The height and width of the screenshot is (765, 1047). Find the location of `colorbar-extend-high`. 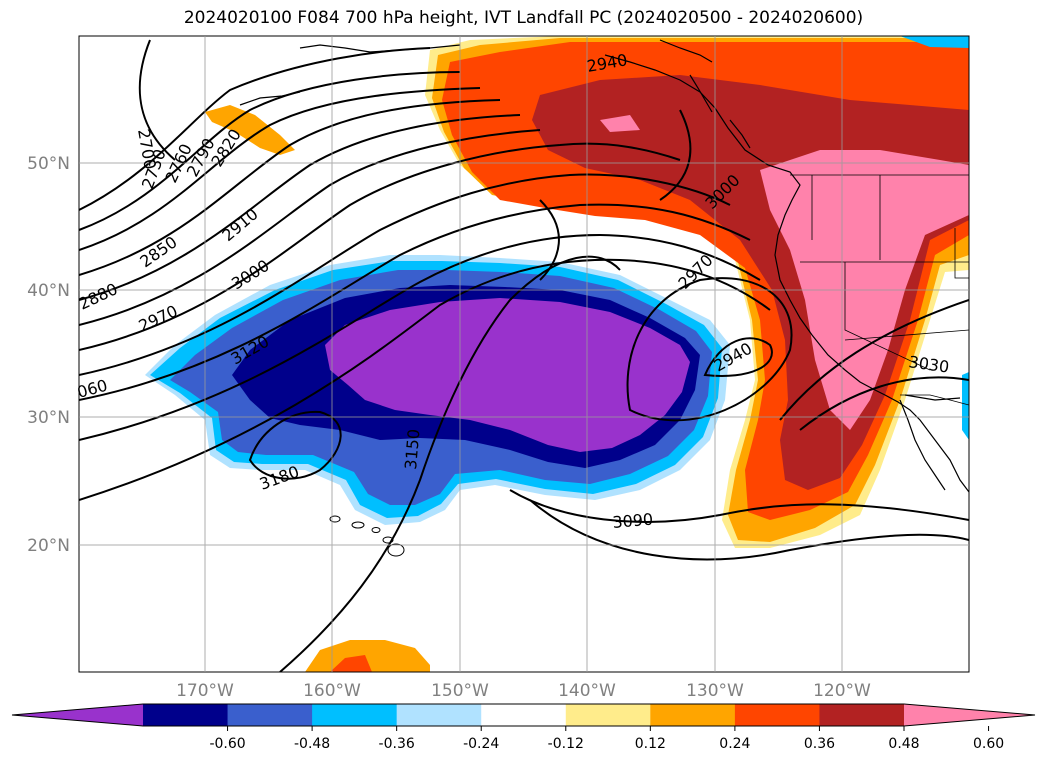

colorbar-extend-high is located at coordinates (969, 715).